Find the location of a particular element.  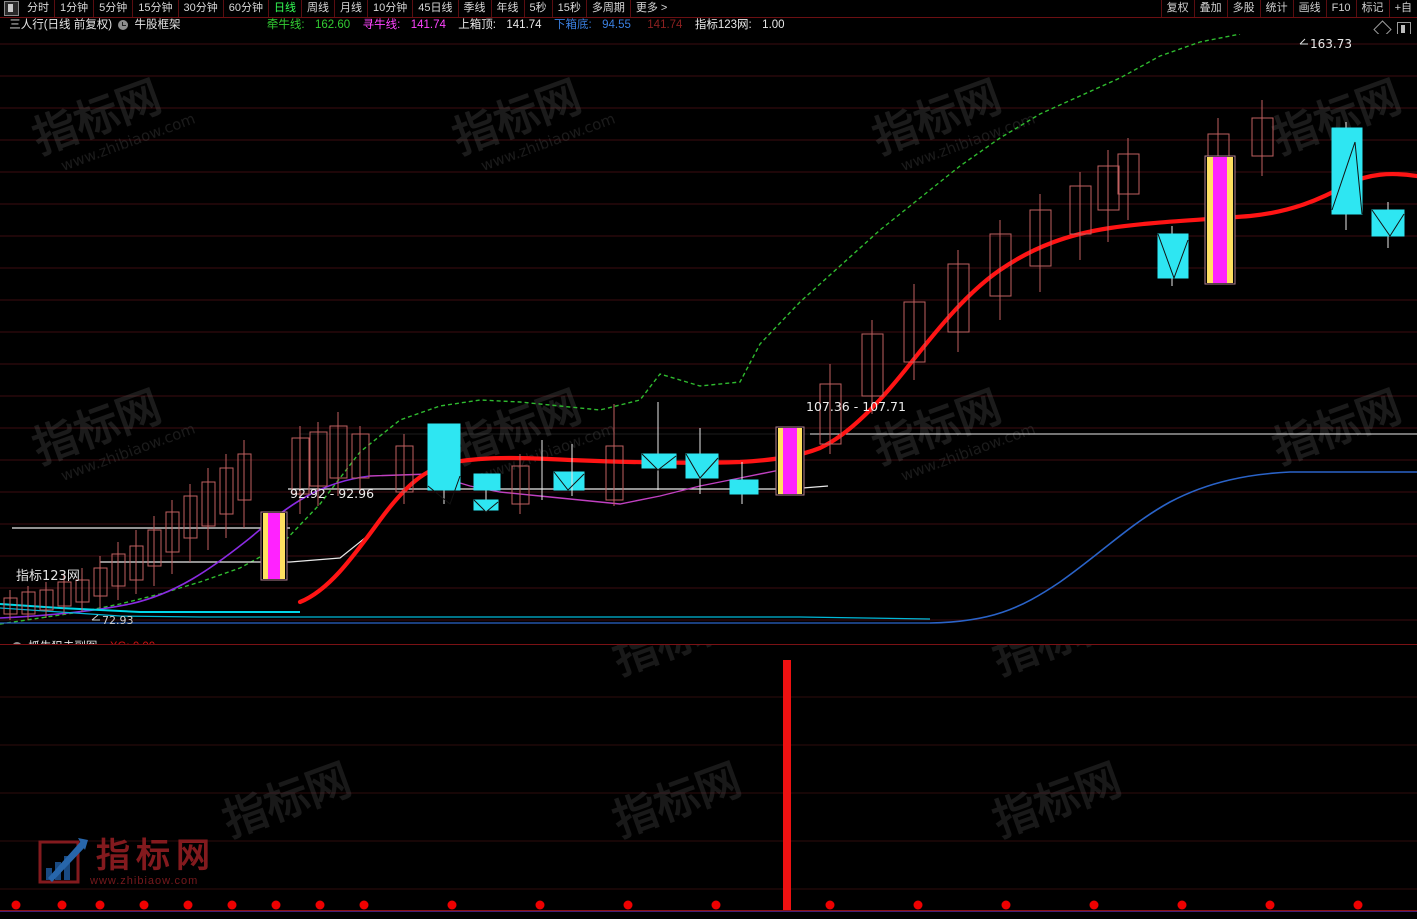

series-blue-curve is located at coordinates (1173, 547).